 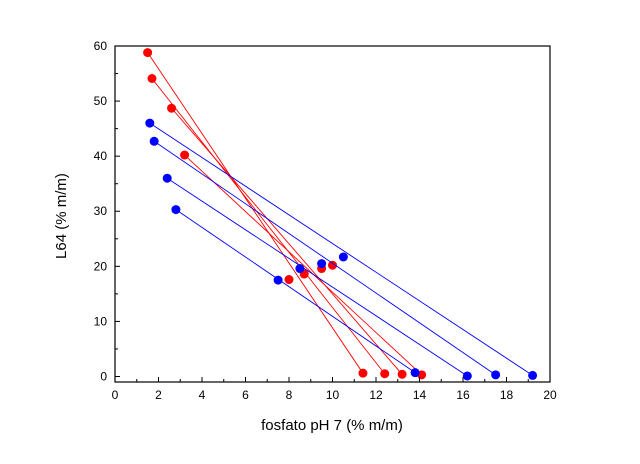 I want to click on x-axis-title: fosfato pH 7 (% m/m), so click(x=332, y=425).